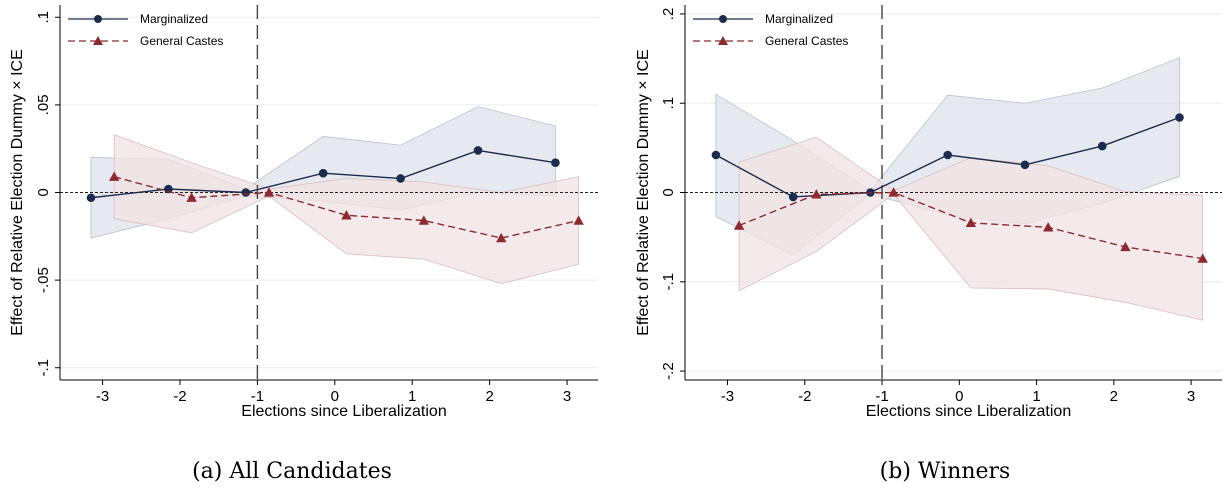 The width and height of the screenshot is (1228, 495). Describe the element at coordinates (668, 371) in the screenshot. I see `y-tick-label: -.2` at that location.